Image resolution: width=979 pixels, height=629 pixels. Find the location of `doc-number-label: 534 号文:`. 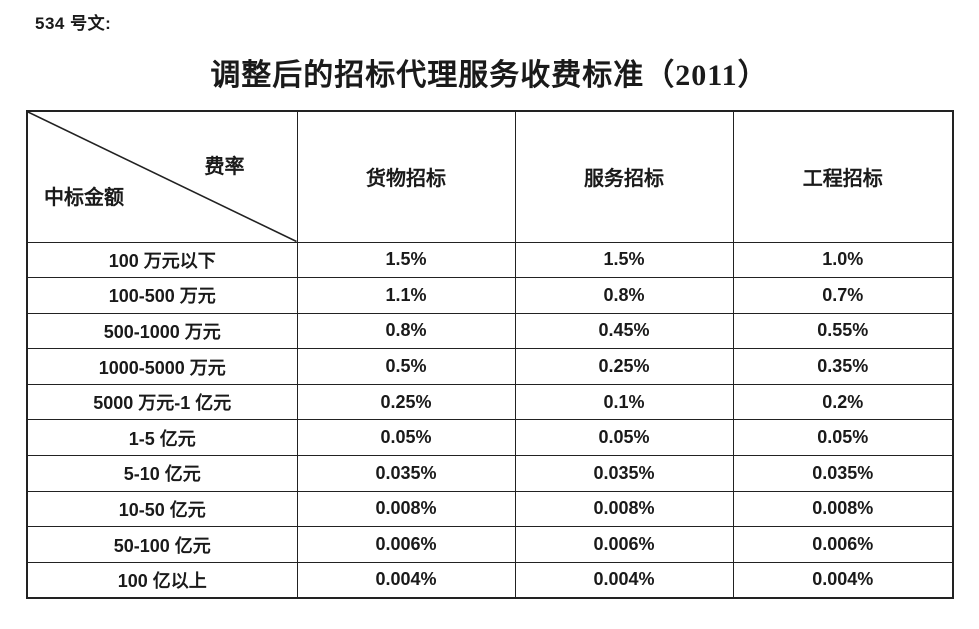

doc-number-label: 534 号文: is located at coordinates (73, 23).